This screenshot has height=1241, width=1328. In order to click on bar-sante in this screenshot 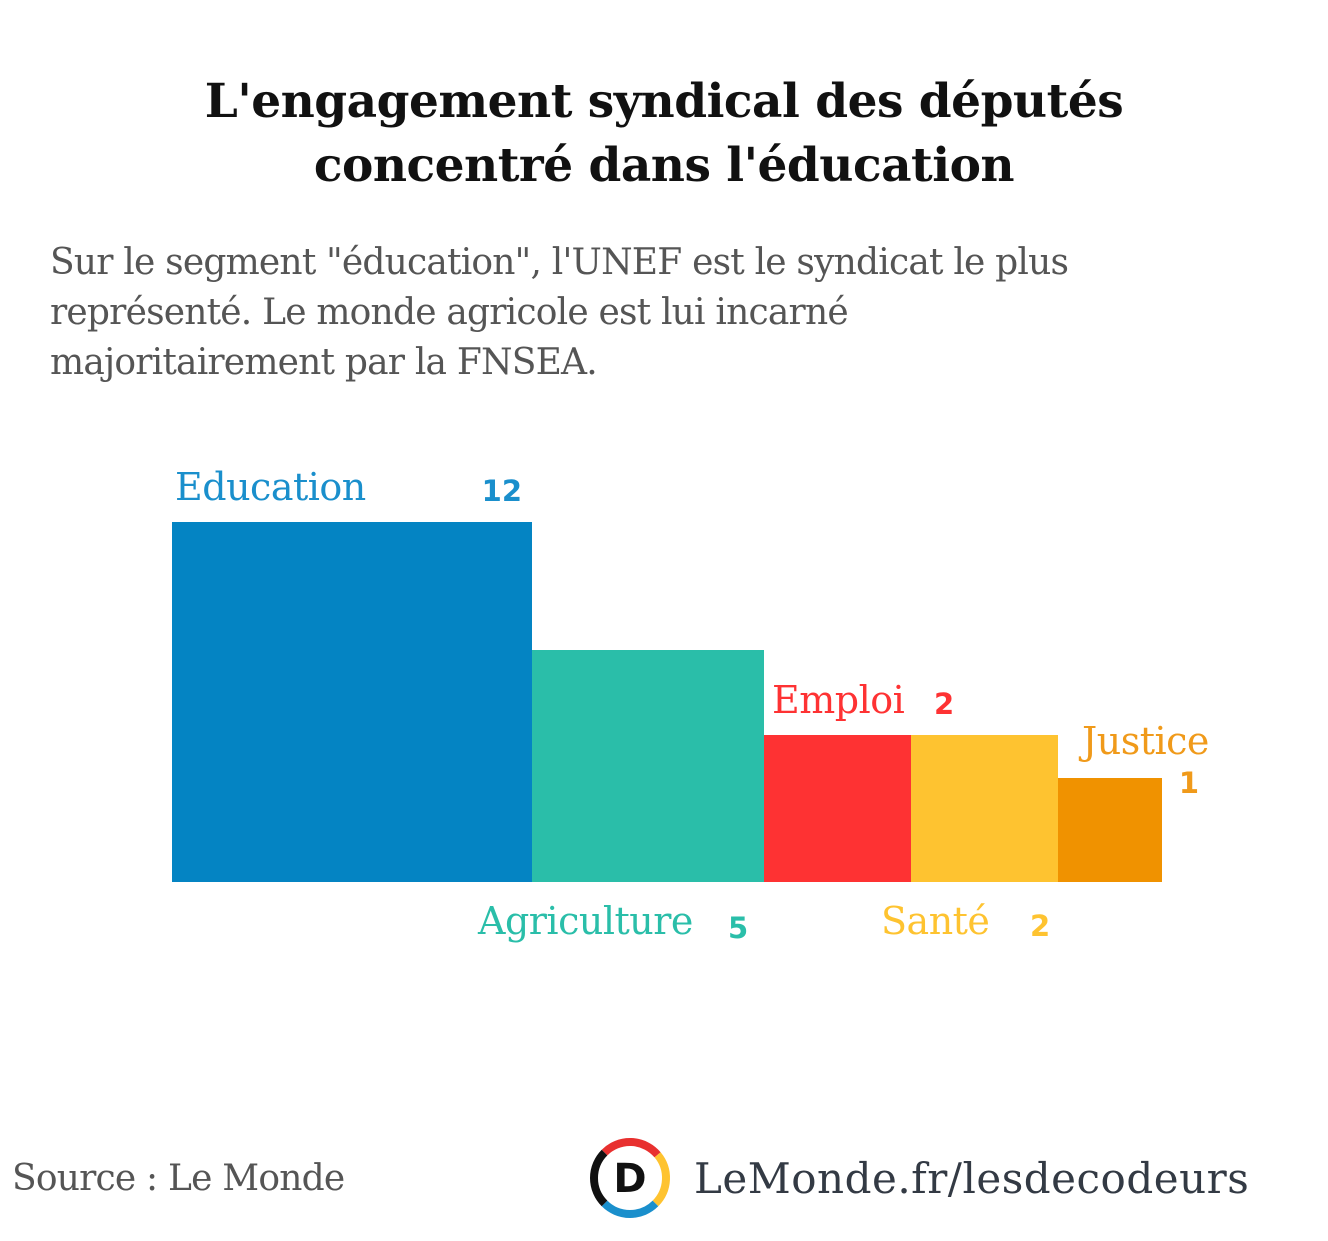, I will do `click(984, 808)`.